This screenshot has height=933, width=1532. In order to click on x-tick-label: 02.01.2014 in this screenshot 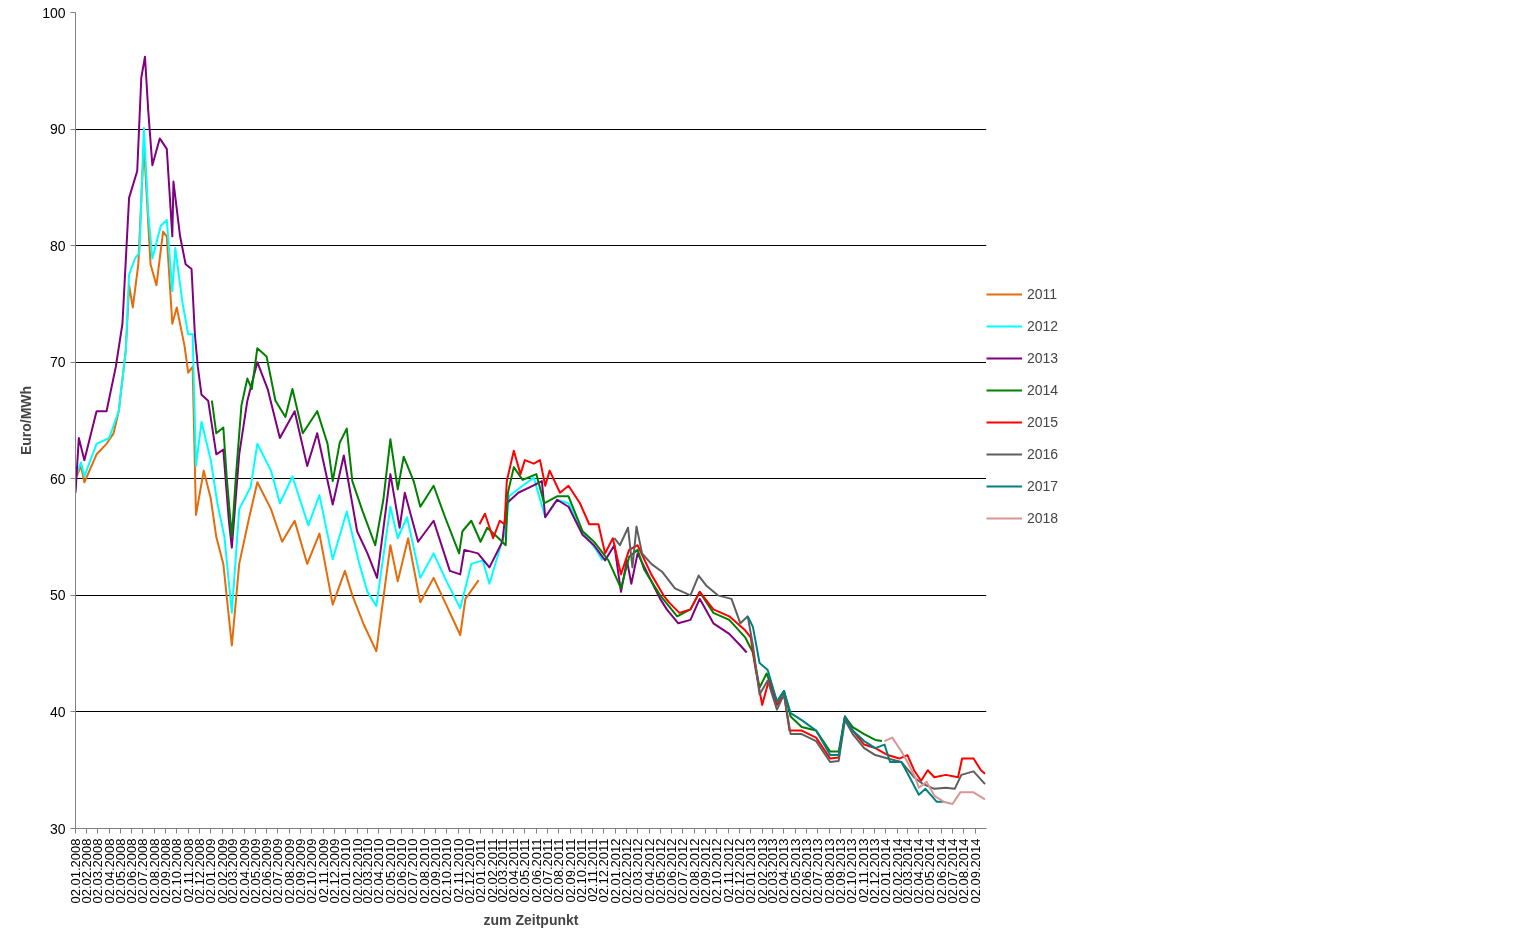, I will do `click(886, 871)`.